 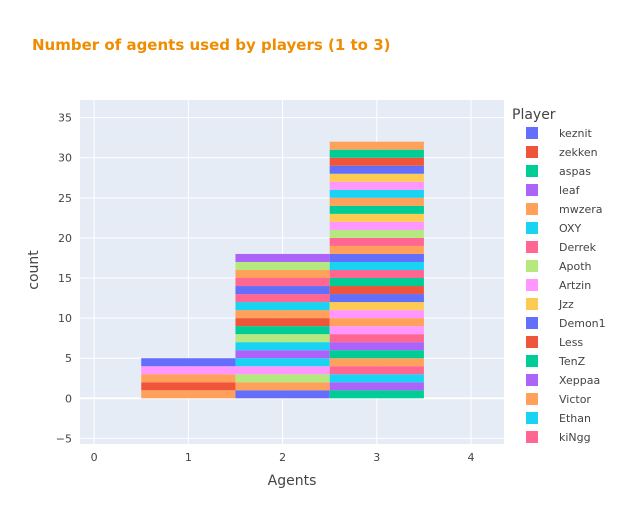 What do you see at coordinates (553, 228) in the screenshot?
I see `legend-item: OXY` at bounding box center [553, 228].